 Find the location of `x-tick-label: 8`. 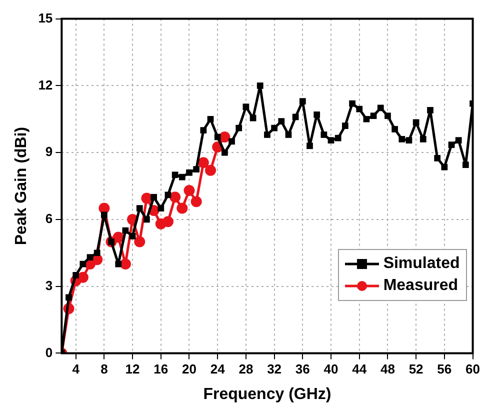

x-tick-label: 8 is located at coordinates (104, 369).